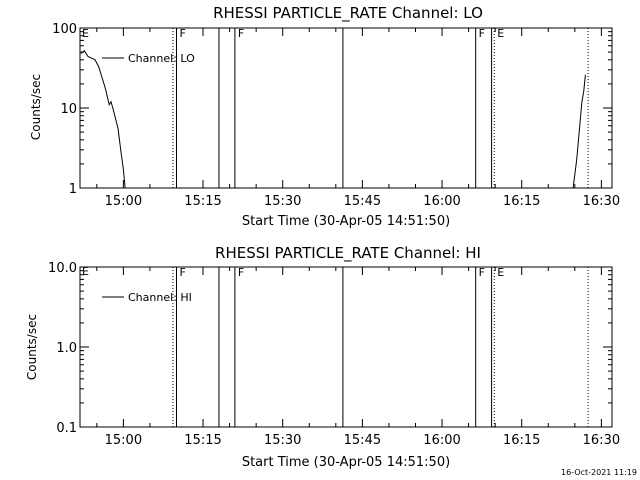 Image resolution: width=640 pixels, height=480 pixels. Describe the element at coordinates (599, 472) in the screenshot. I see `footer-timestamp: 16-Oct-2021 11:19` at that location.